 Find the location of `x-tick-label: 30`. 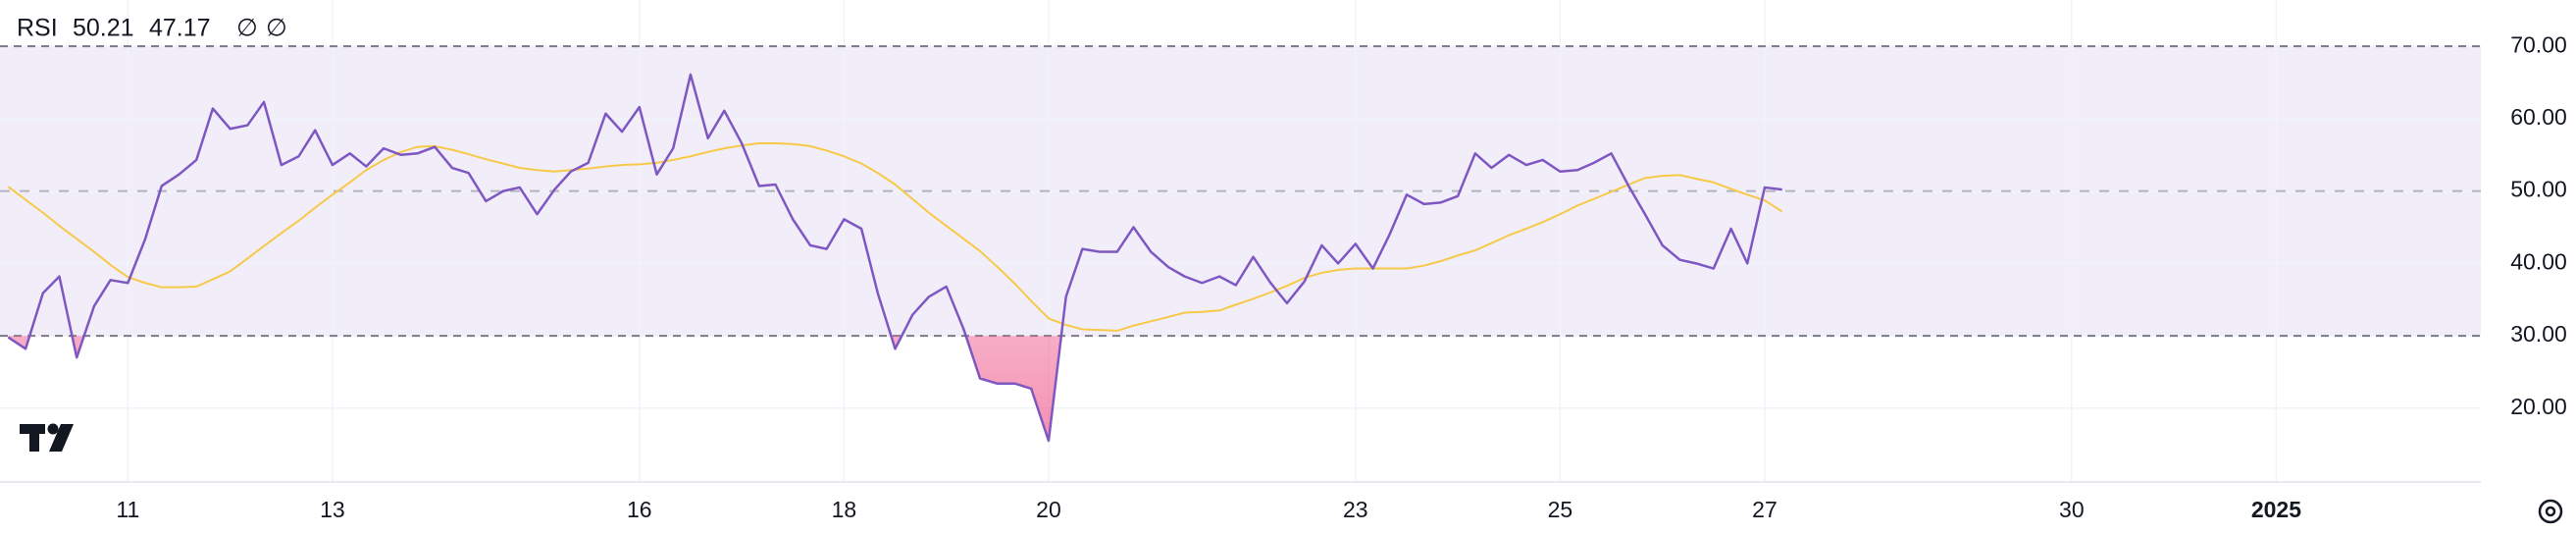

x-tick-label: 30 is located at coordinates (2072, 510).